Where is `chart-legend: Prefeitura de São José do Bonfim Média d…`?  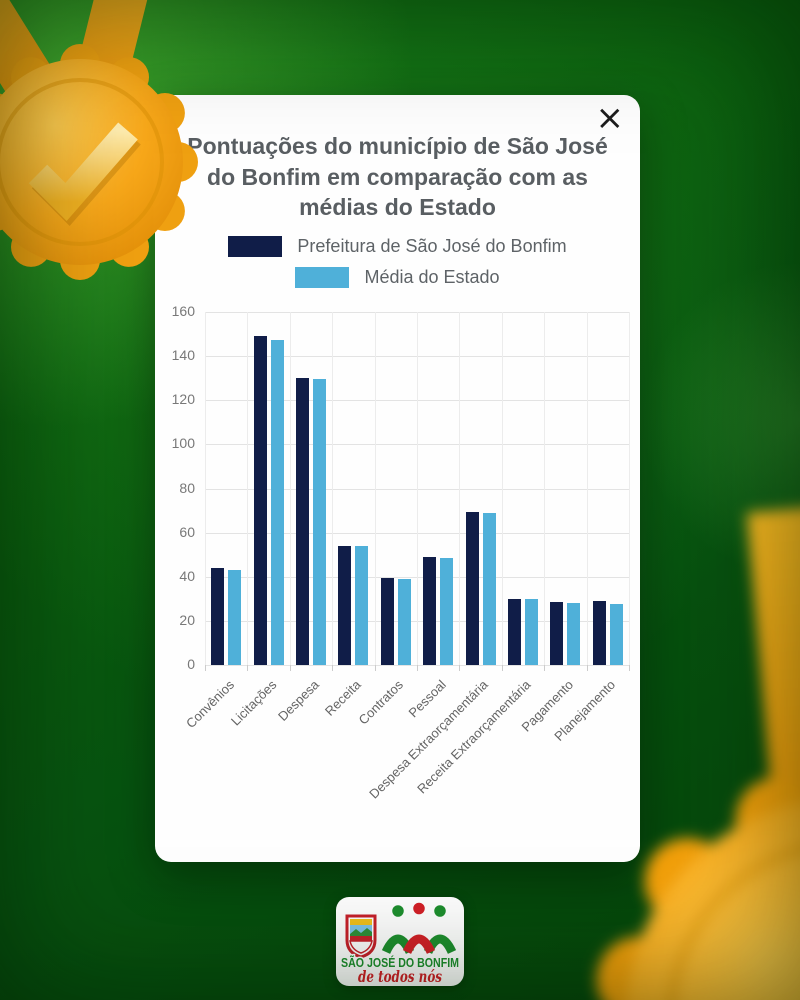 chart-legend: Prefeitura de São José do Bonfim Média d… is located at coordinates (397, 261).